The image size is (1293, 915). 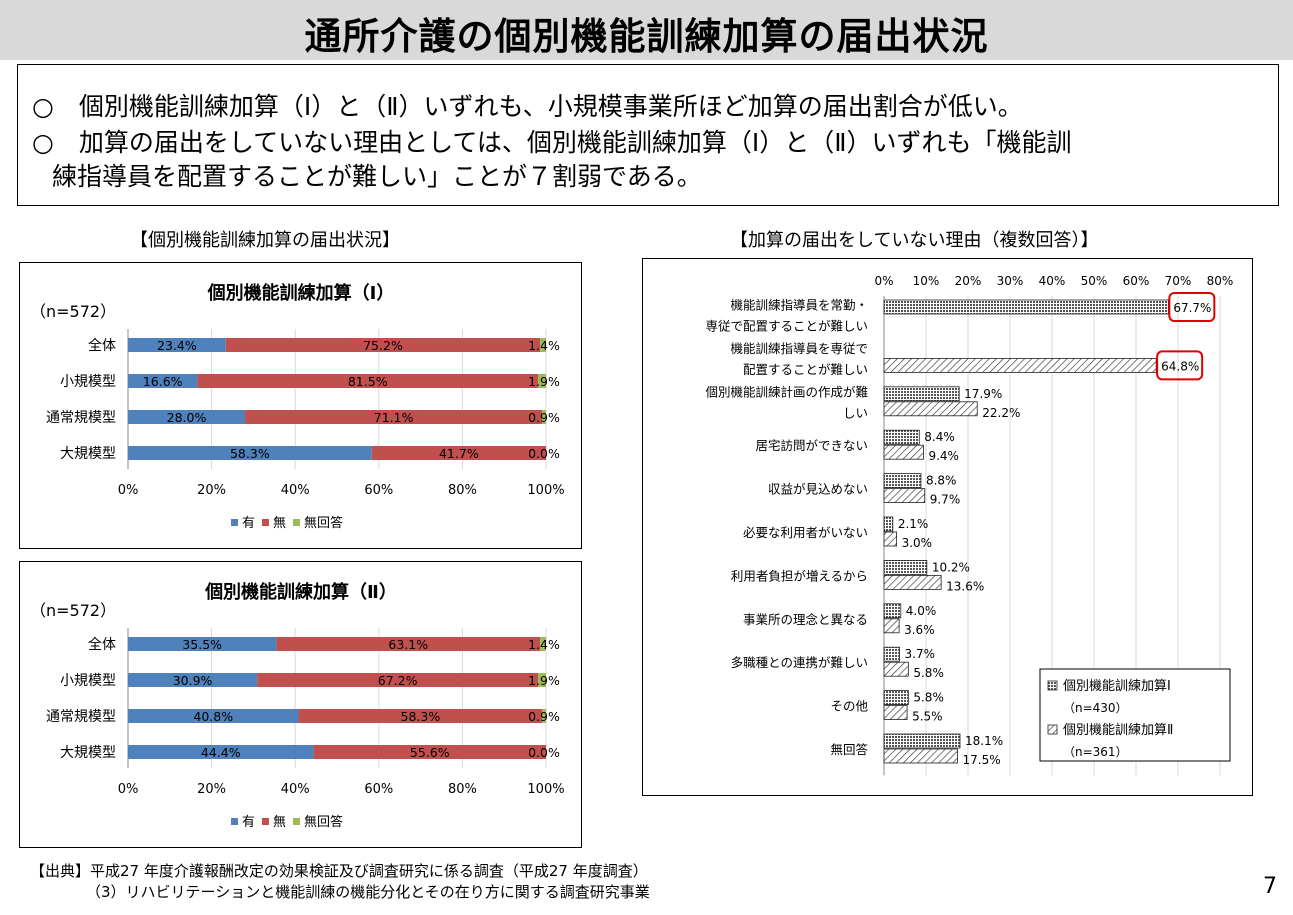 What do you see at coordinates (279, 822) in the screenshot?
I see `chart2-legend-label: 無` at bounding box center [279, 822].